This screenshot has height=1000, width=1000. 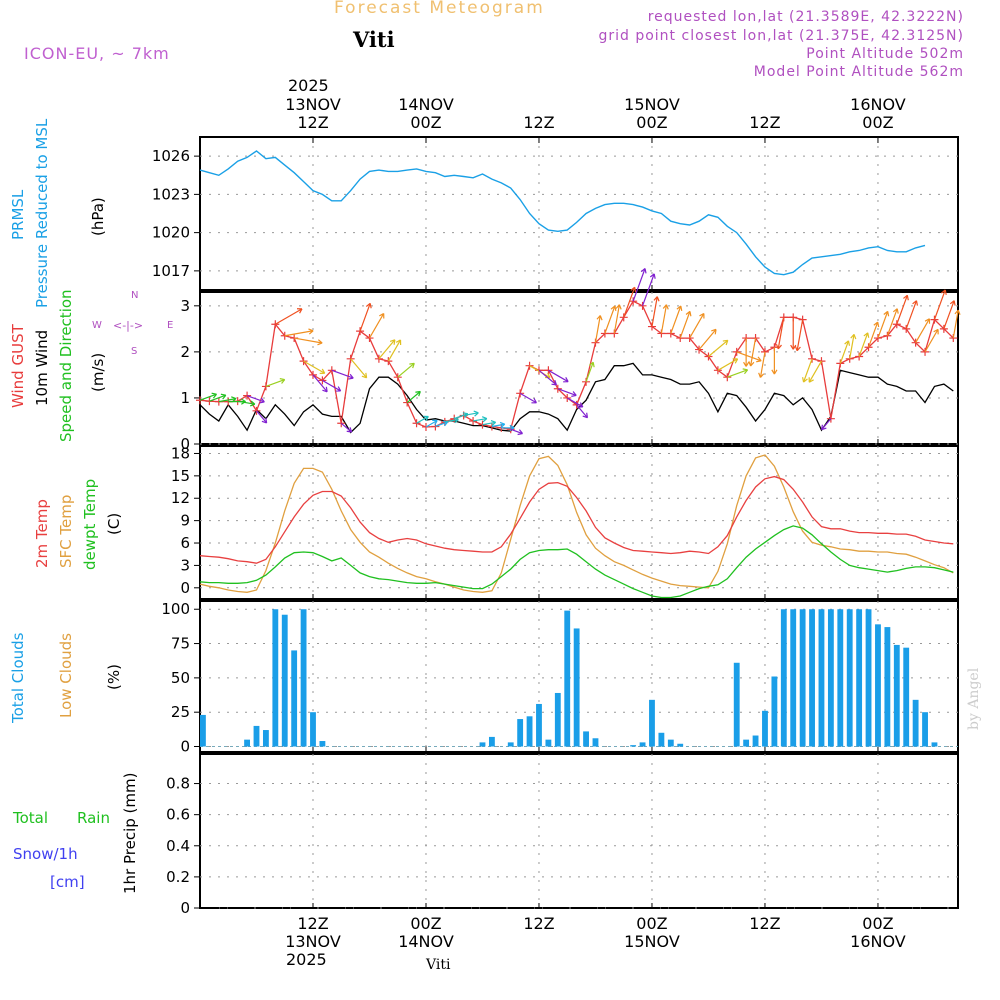 What do you see at coordinates (180, 678) in the screenshot?
I see `ytick-label-3-2: 50` at bounding box center [180, 678].